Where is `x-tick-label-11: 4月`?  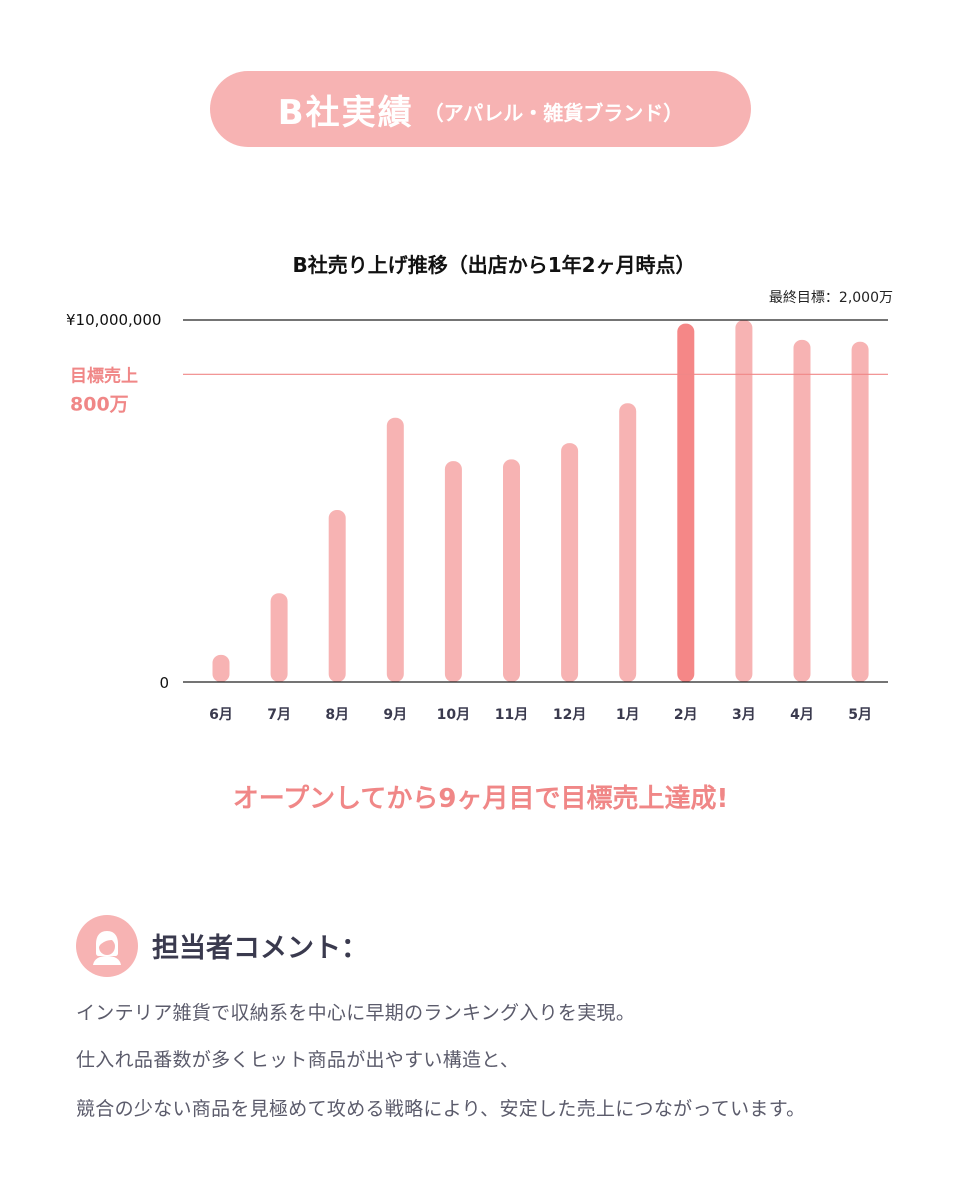
x-tick-label-11: 4月 is located at coordinates (802, 715).